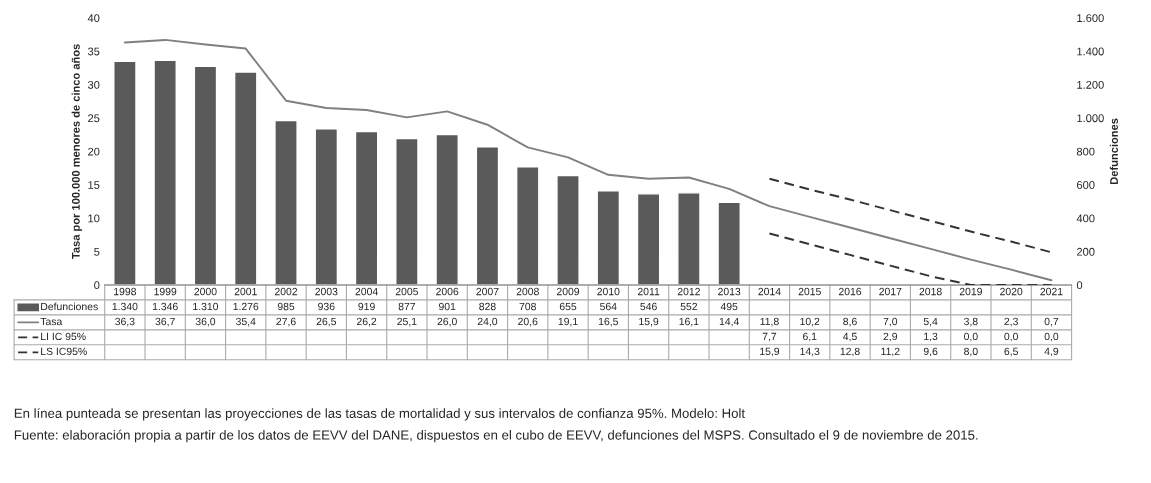 The image size is (1151, 483). I want to click on data-label: 4,9, so click(1051, 352).